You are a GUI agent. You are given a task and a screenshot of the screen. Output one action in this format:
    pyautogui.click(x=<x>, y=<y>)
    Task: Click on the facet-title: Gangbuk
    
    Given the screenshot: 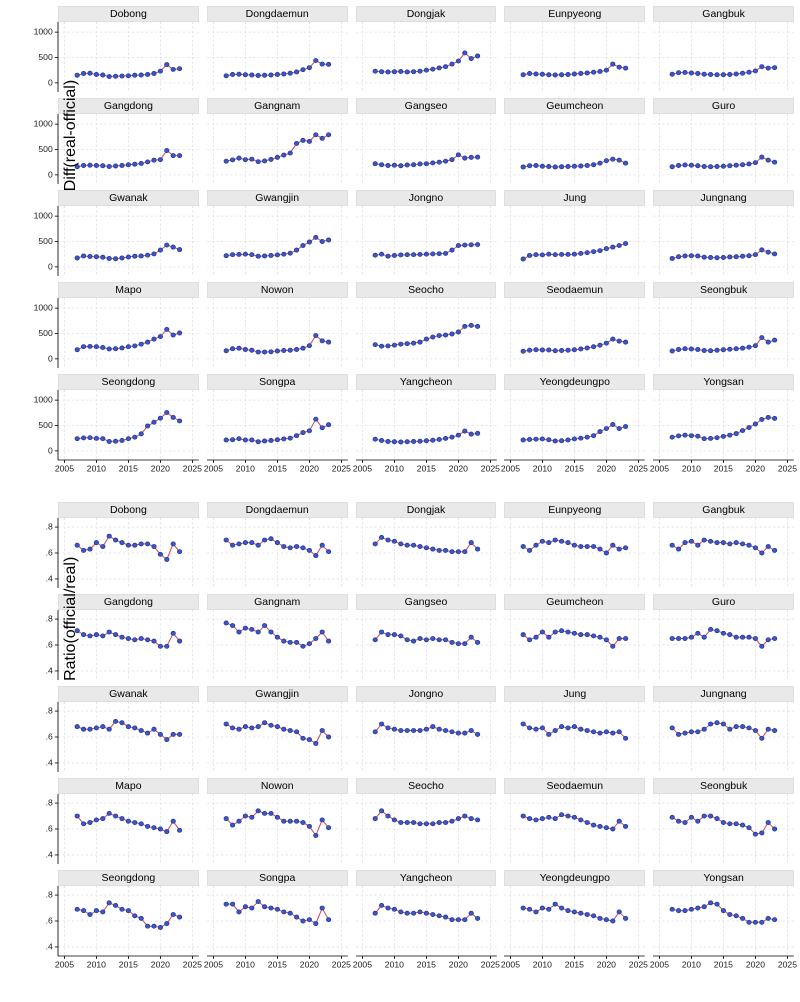 What is the action you would take?
    pyautogui.click(x=723, y=510)
    